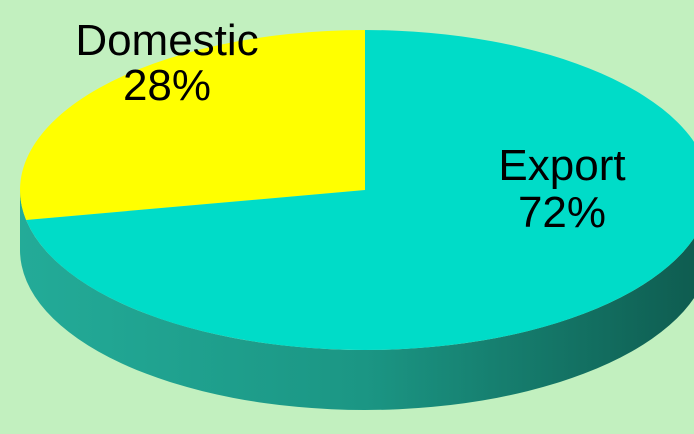 The width and height of the screenshot is (694, 434). I want to click on slice-label-domestic: Domestic, so click(166, 40).